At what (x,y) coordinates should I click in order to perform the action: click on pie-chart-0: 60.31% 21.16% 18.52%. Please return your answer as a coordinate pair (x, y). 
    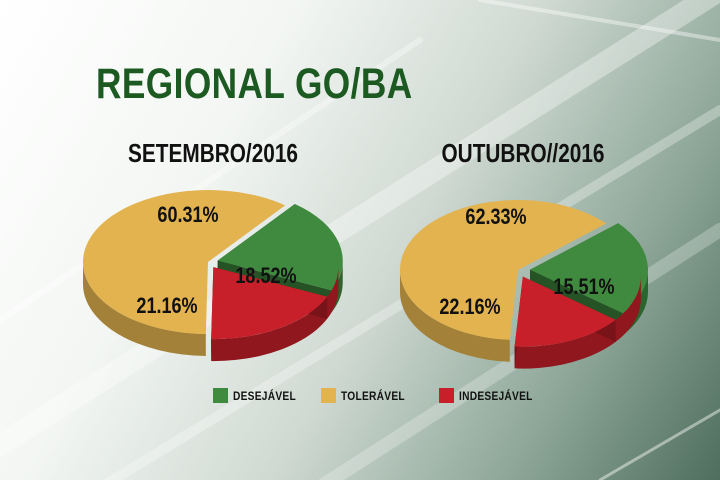
    Looking at the image, I should click on (213, 276).